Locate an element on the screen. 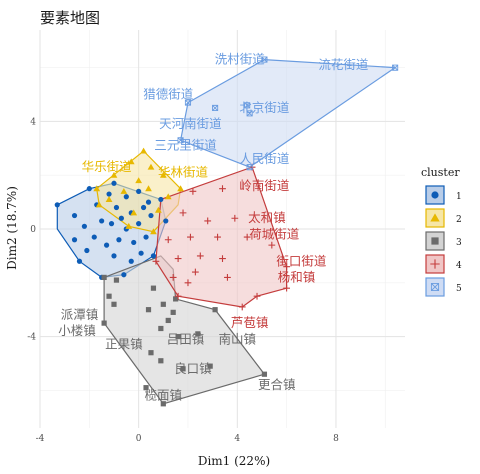 This screenshot has height=474, width=480. x-tick-label: 0 is located at coordinates (139, 439).